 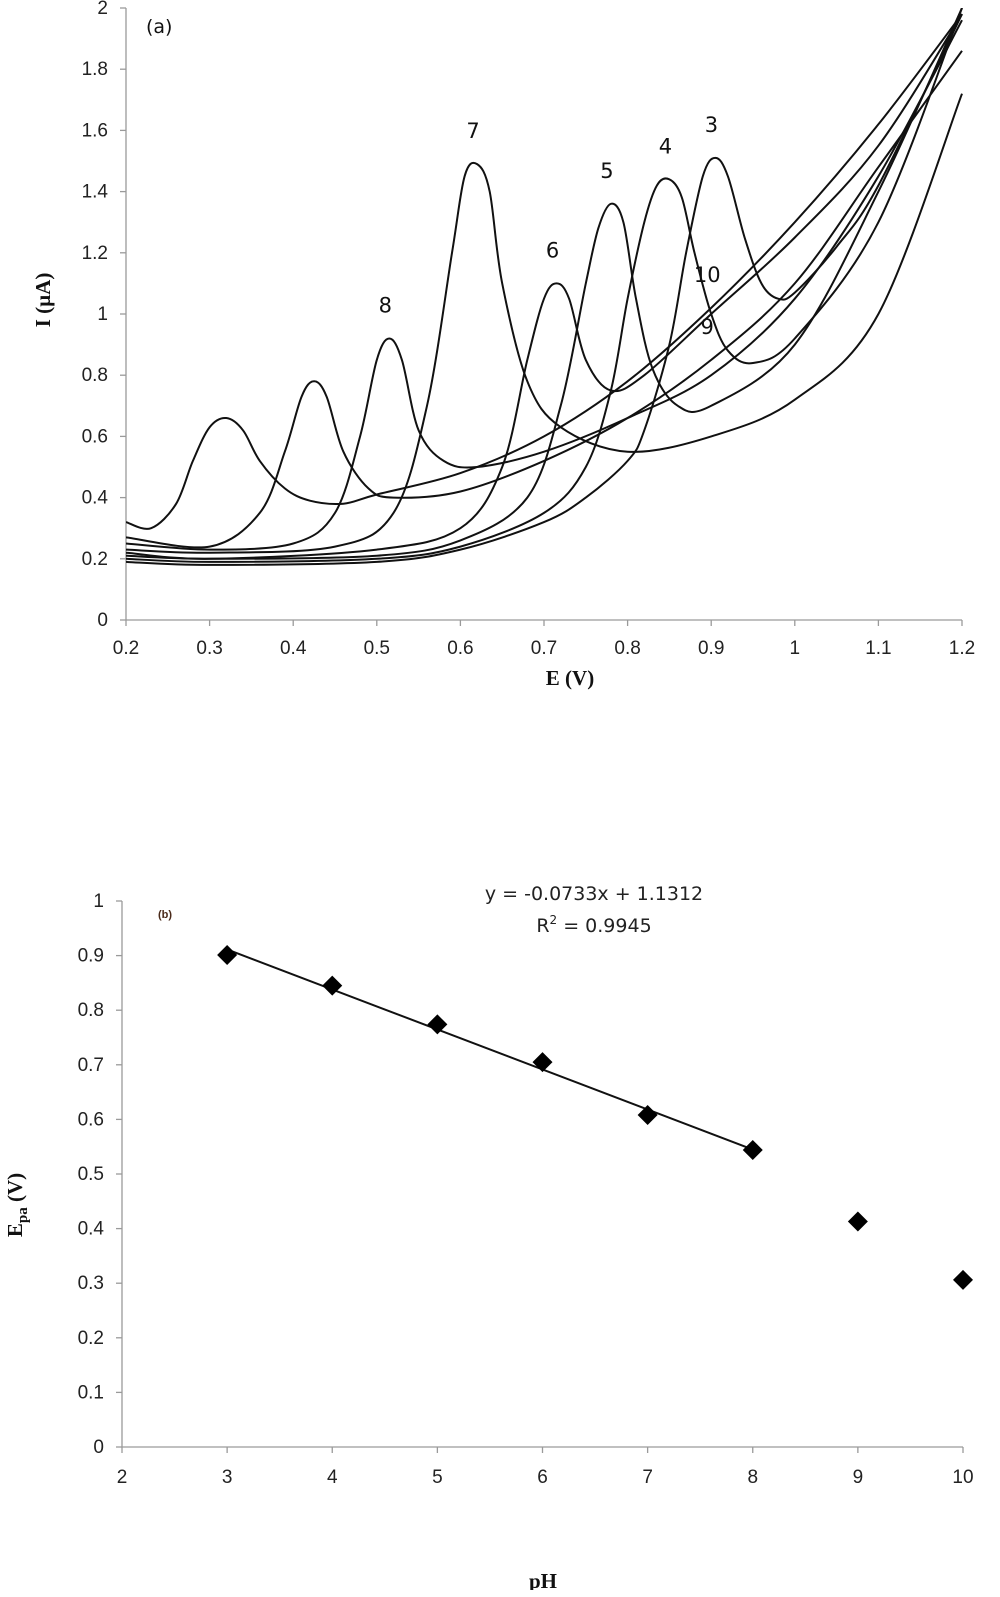 What do you see at coordinates (95, 69) in the screenshot?
I see `y-tick-label: 1.8` at bounding box center [95, 69].